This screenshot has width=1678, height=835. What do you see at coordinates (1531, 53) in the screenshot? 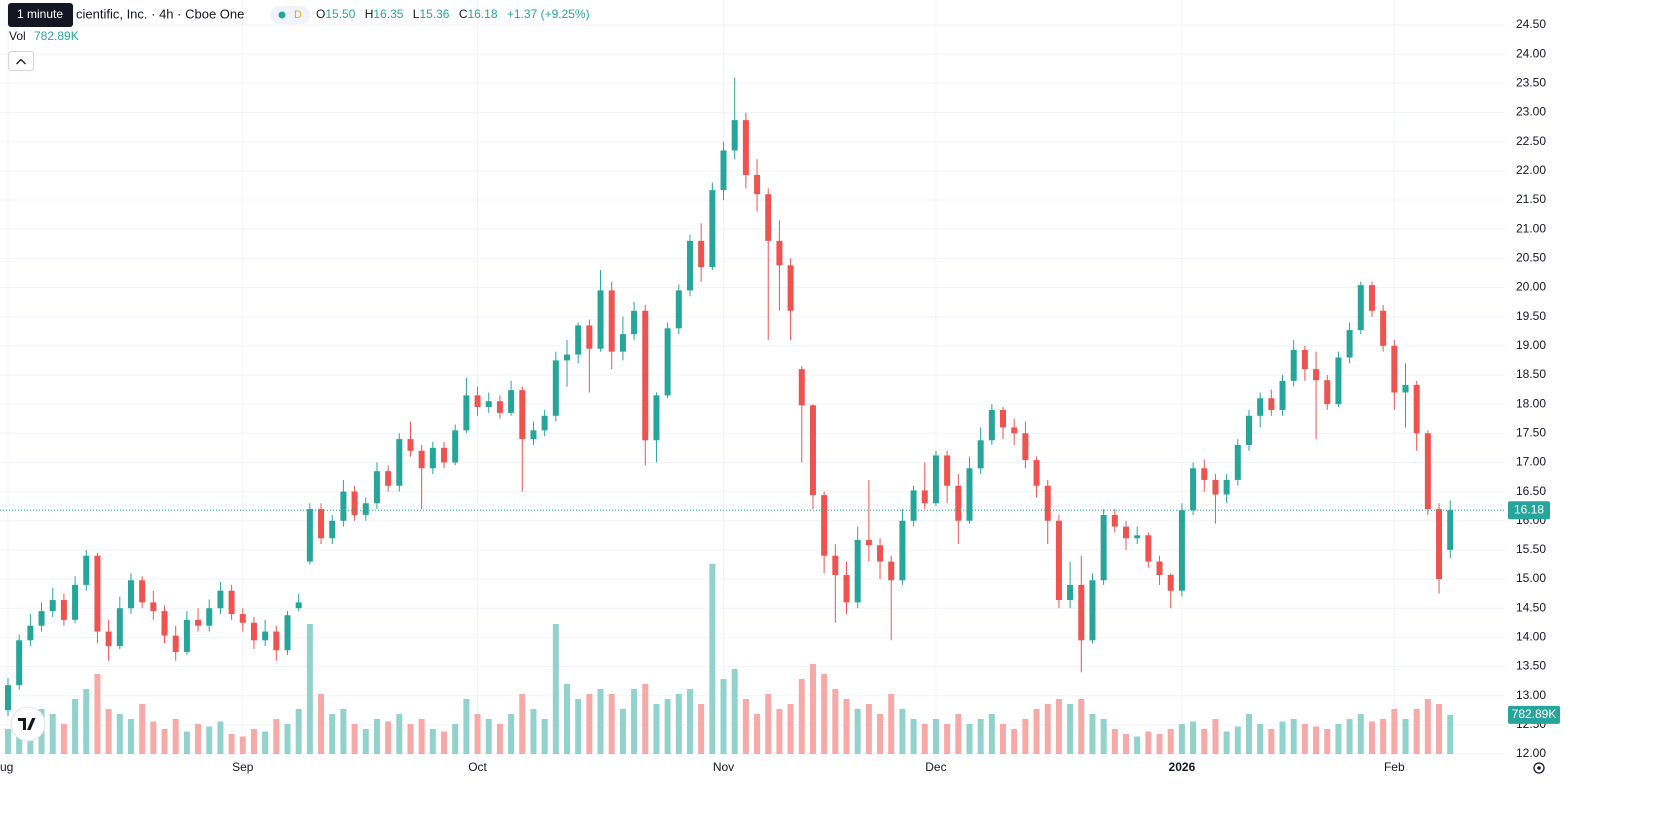
I see `y-tick-label: 24.00` at bounding box center [1531, 53].